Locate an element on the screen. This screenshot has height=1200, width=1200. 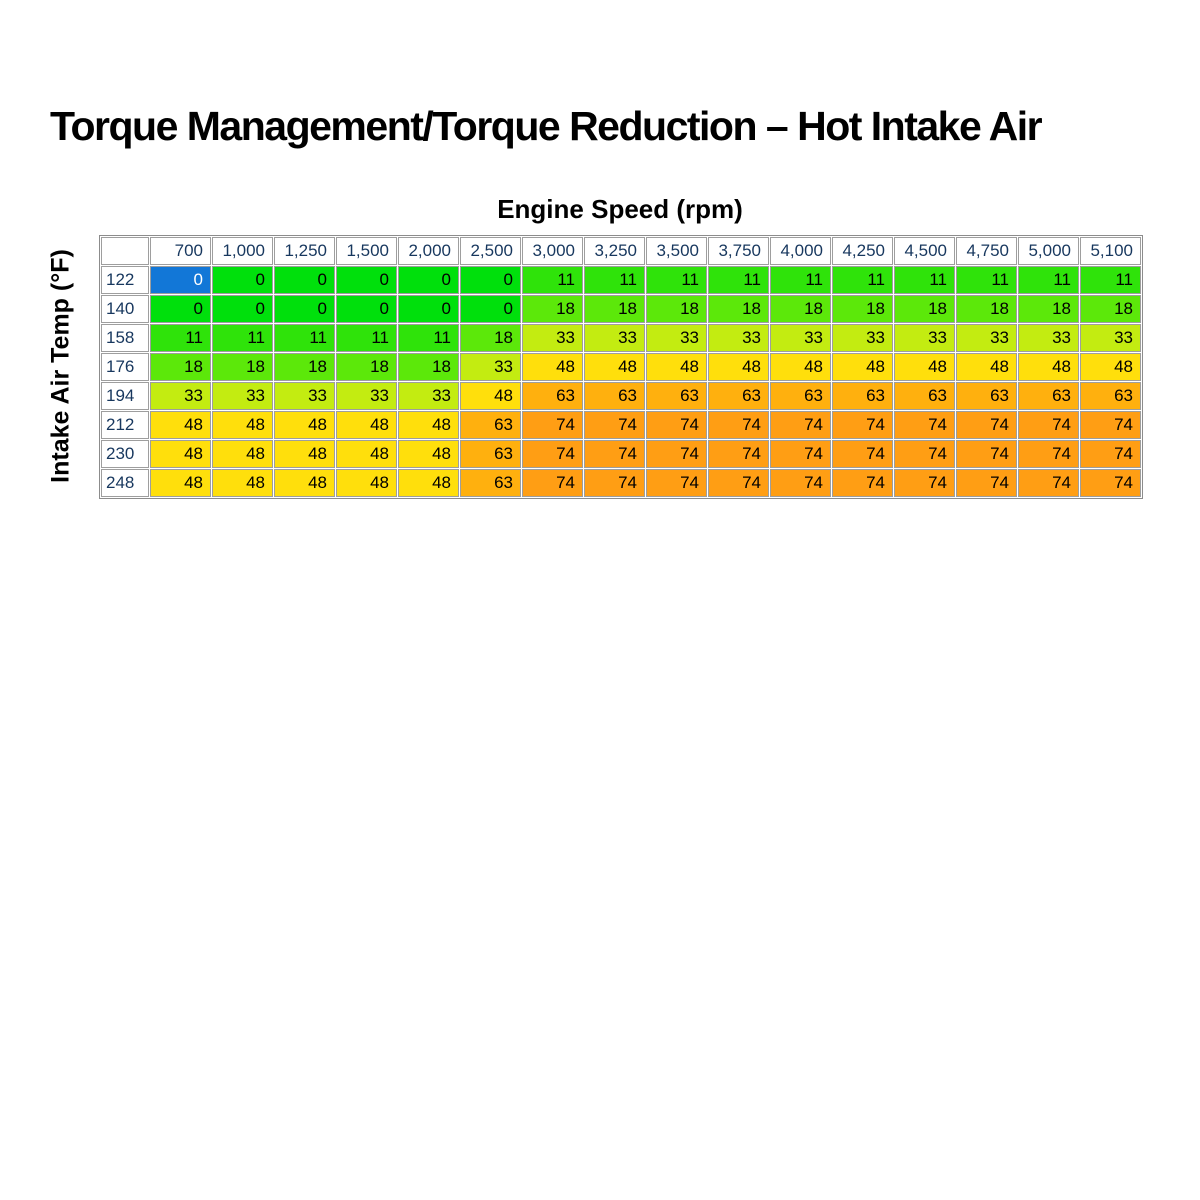
cell-158-5000: 33 is located at coordinates (1048, 338).